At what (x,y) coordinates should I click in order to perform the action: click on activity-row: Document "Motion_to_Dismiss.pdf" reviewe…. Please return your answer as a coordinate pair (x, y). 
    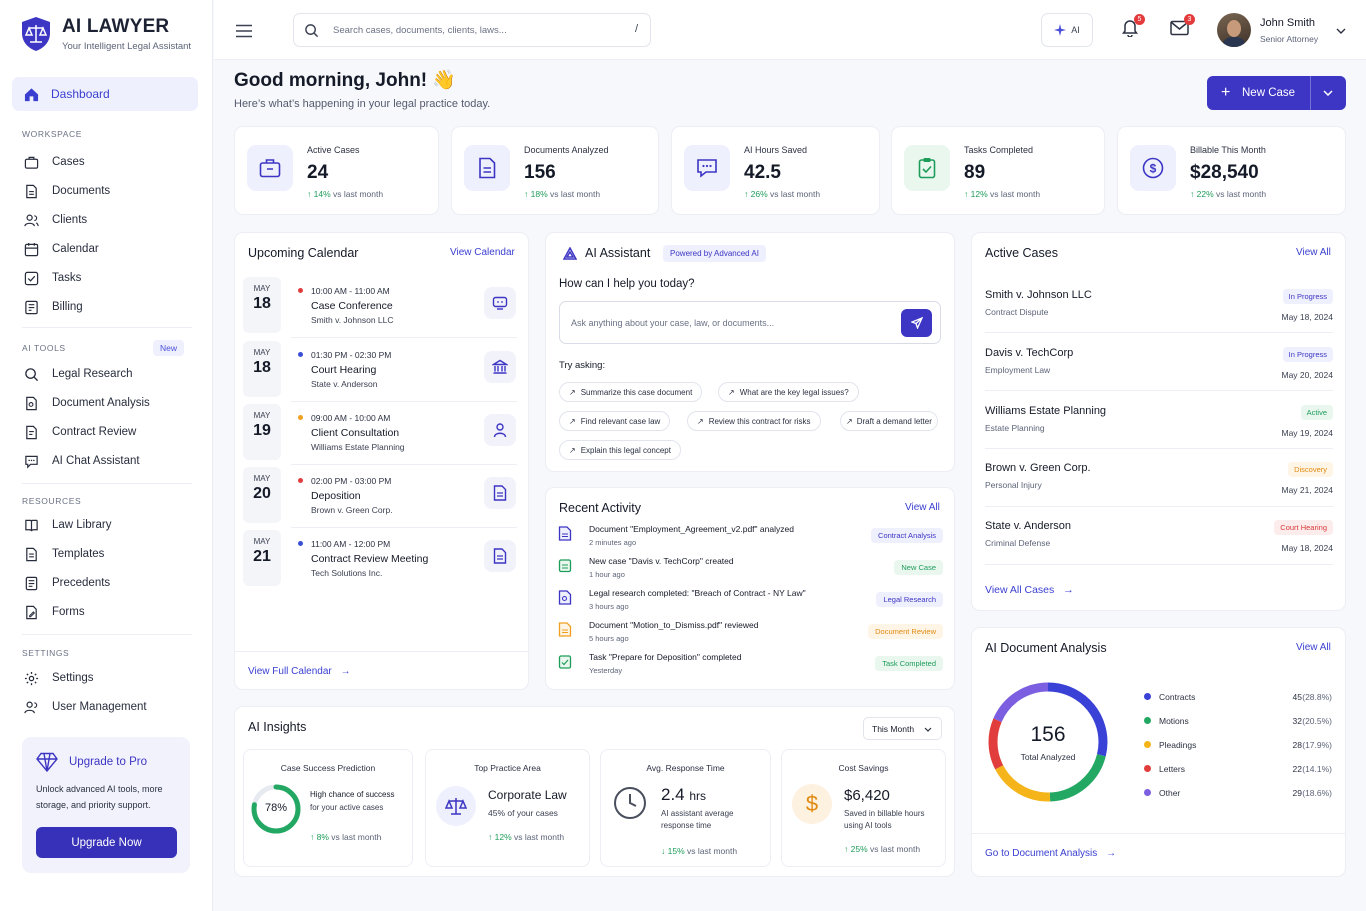
    Looking at the image, I should click on (750, 635).